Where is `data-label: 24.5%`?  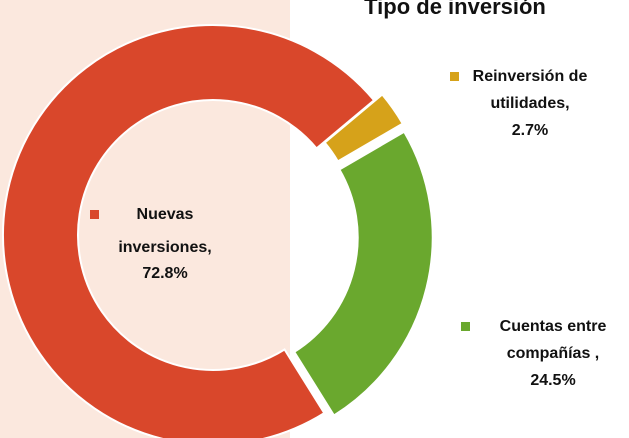 data-label: 24.5% is located at coordinates (552, 380).